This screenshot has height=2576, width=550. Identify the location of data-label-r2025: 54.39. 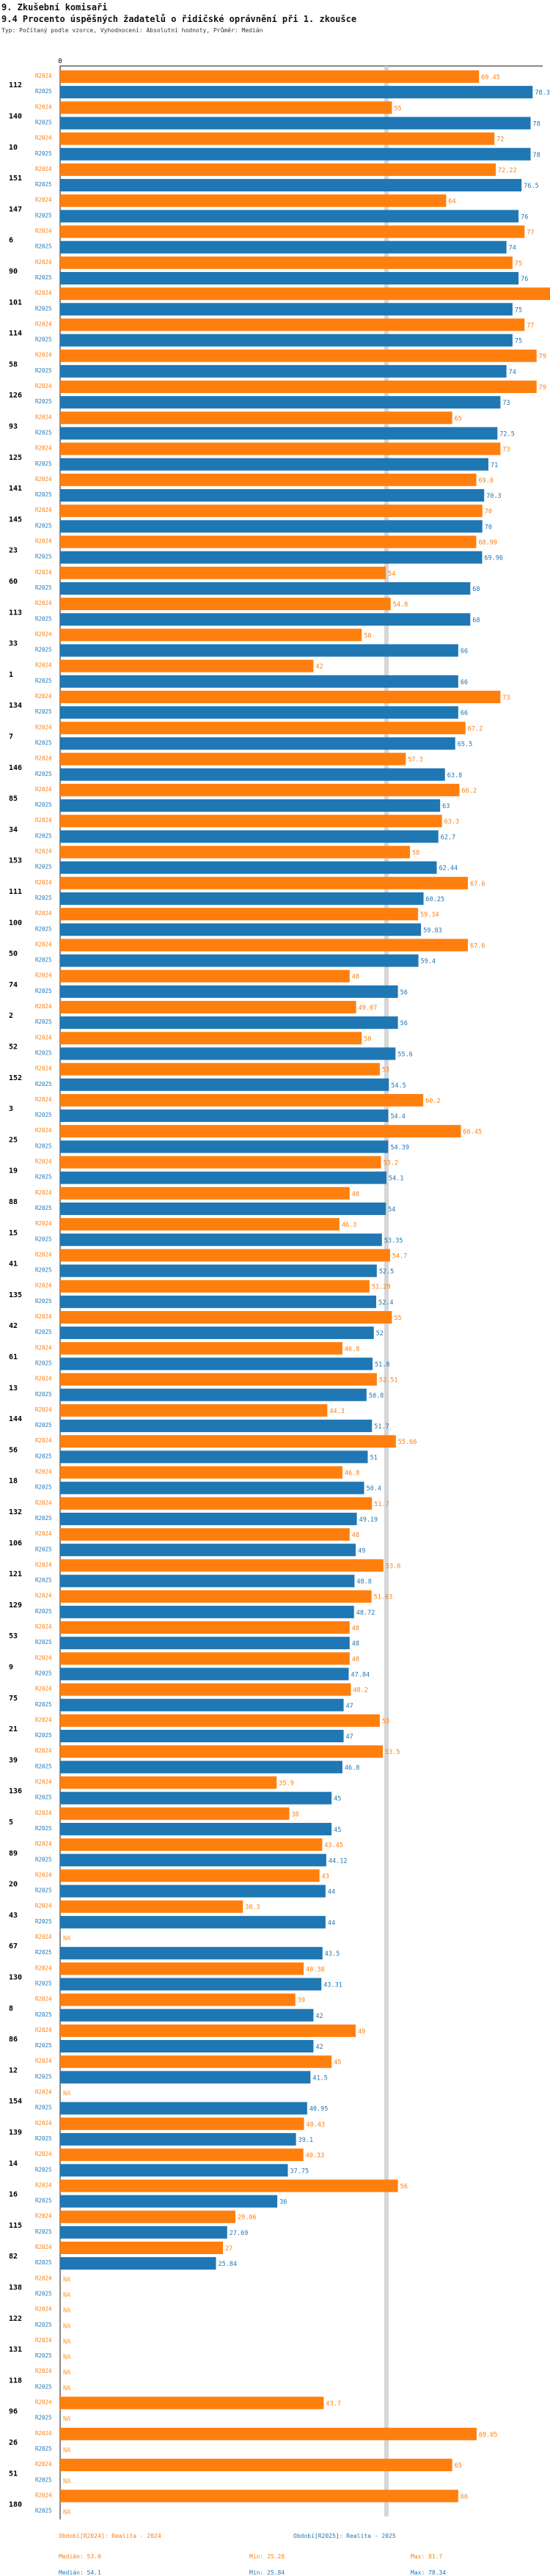
(399, 1147).